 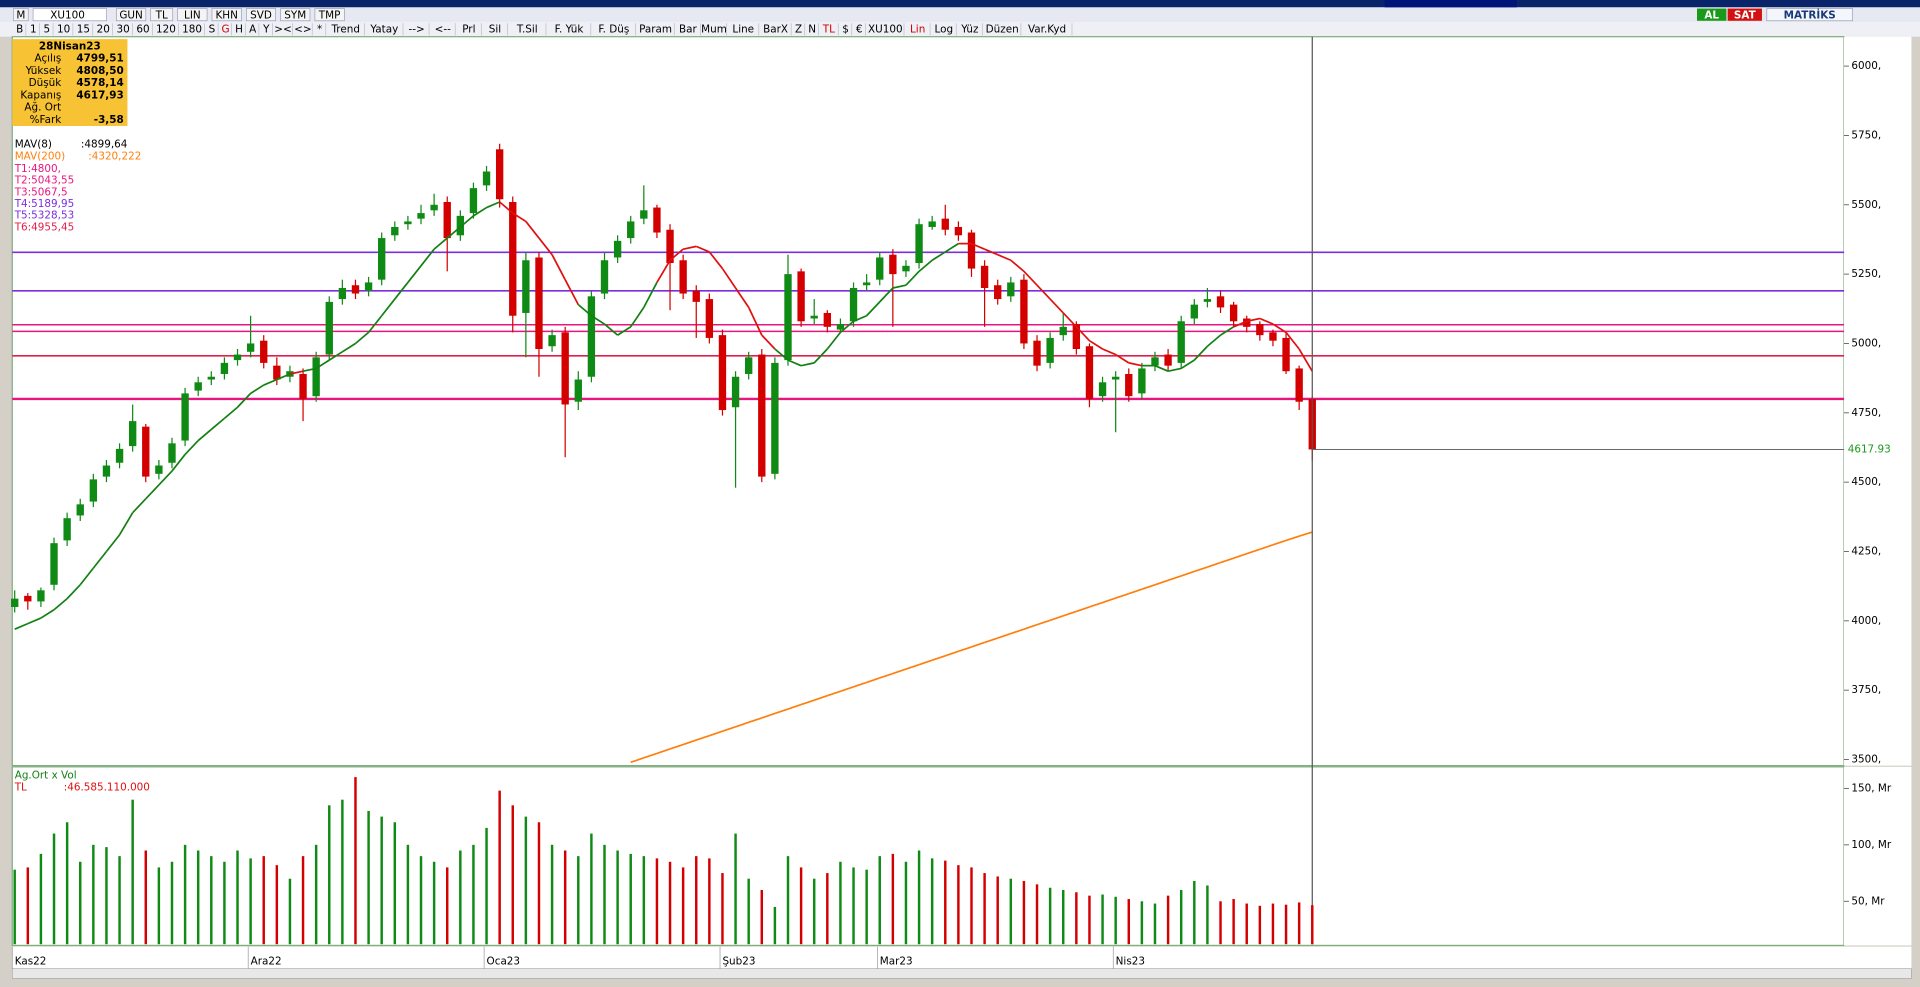 I want to click on toolbar-button: Sil, so click(x=495, y=29).